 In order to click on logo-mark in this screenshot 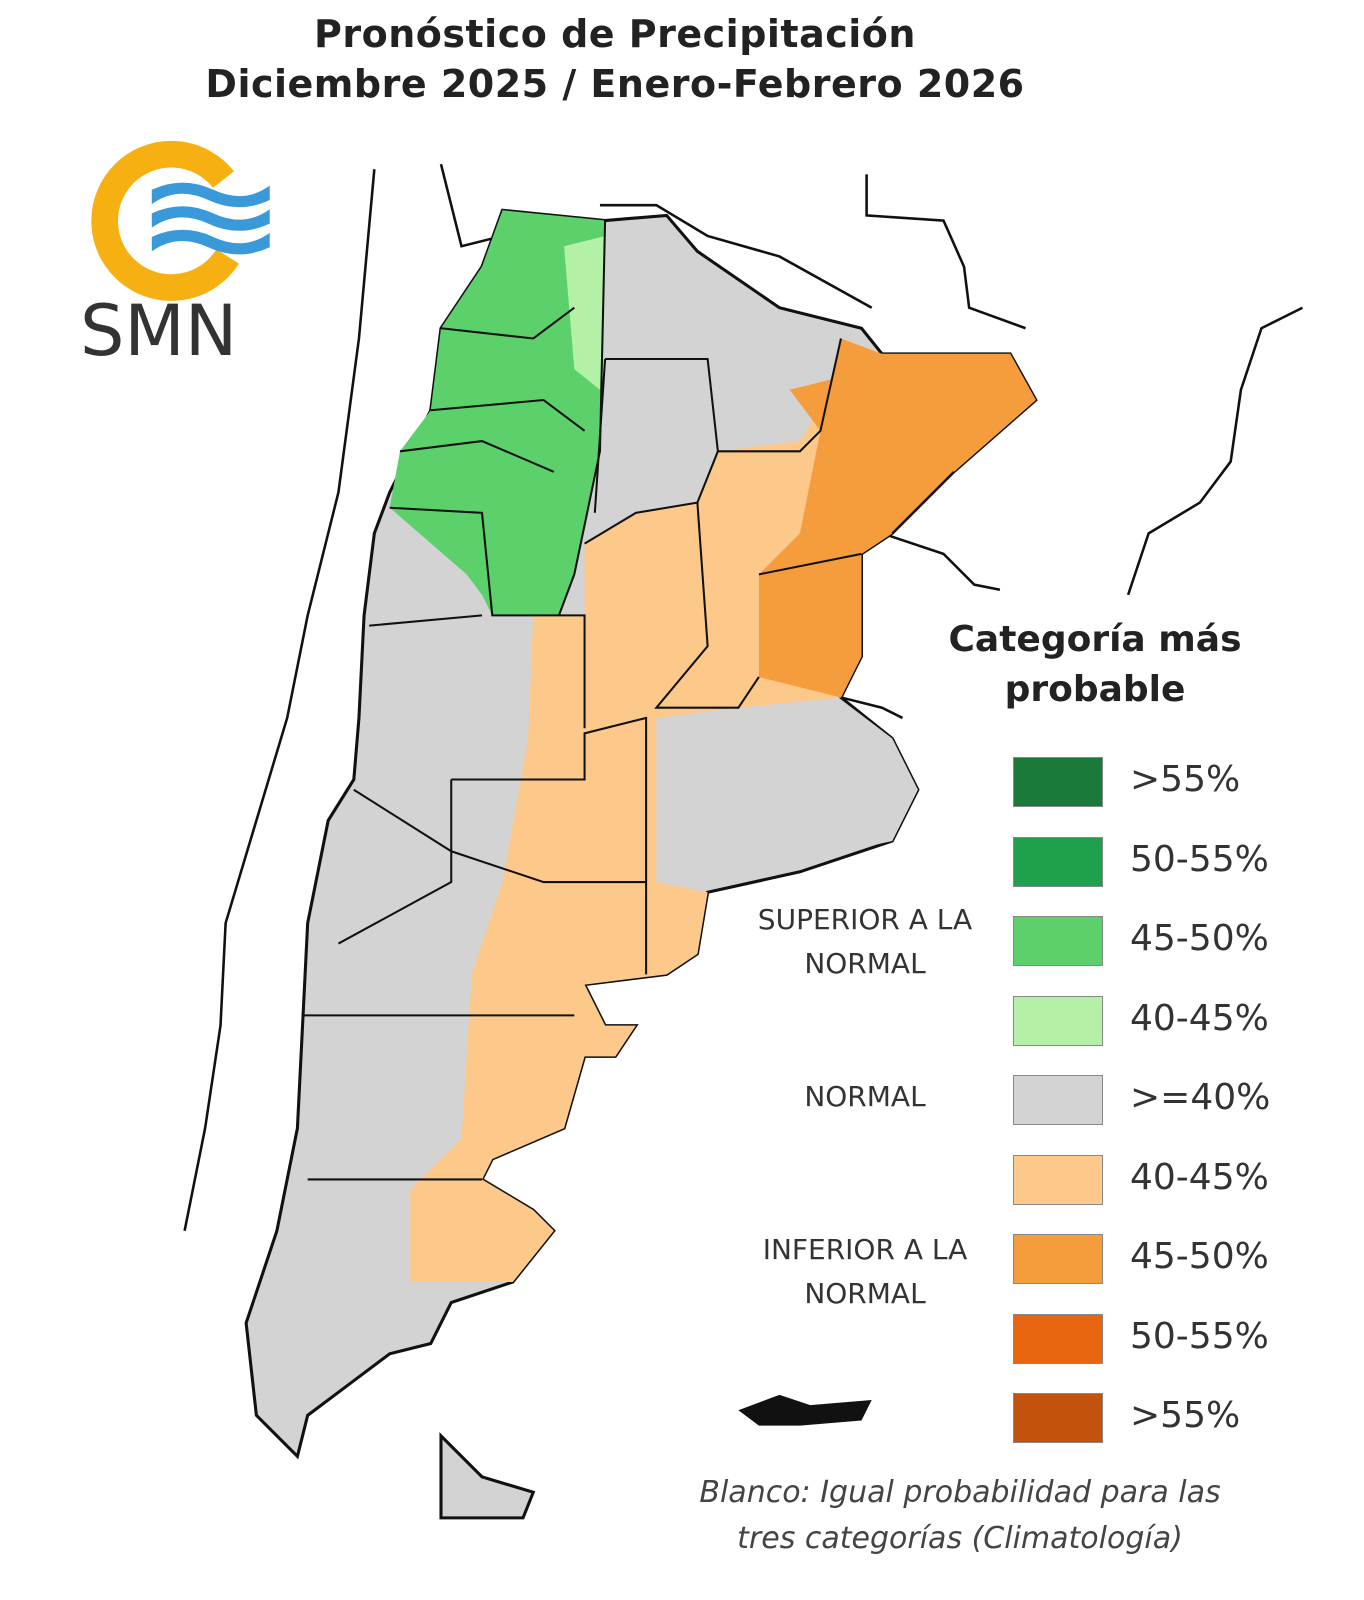, I will do `click(180, 220)`.